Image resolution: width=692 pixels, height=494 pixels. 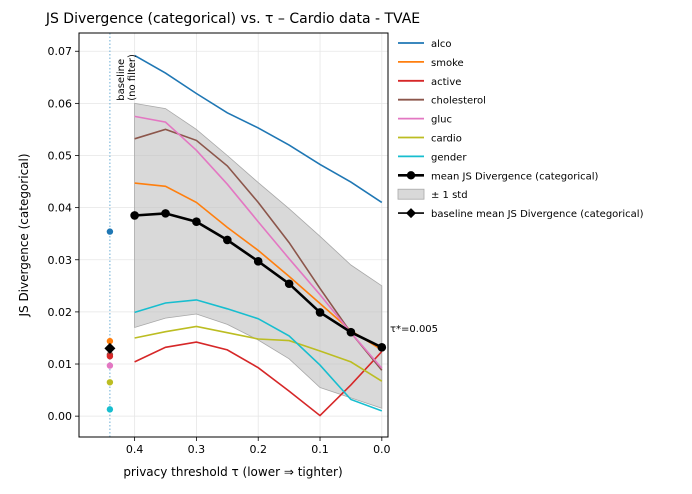 I want to click on x-axis-ticks: 0.4 0.3 0.2 0.1 0.0, so click(x=258, y=446).